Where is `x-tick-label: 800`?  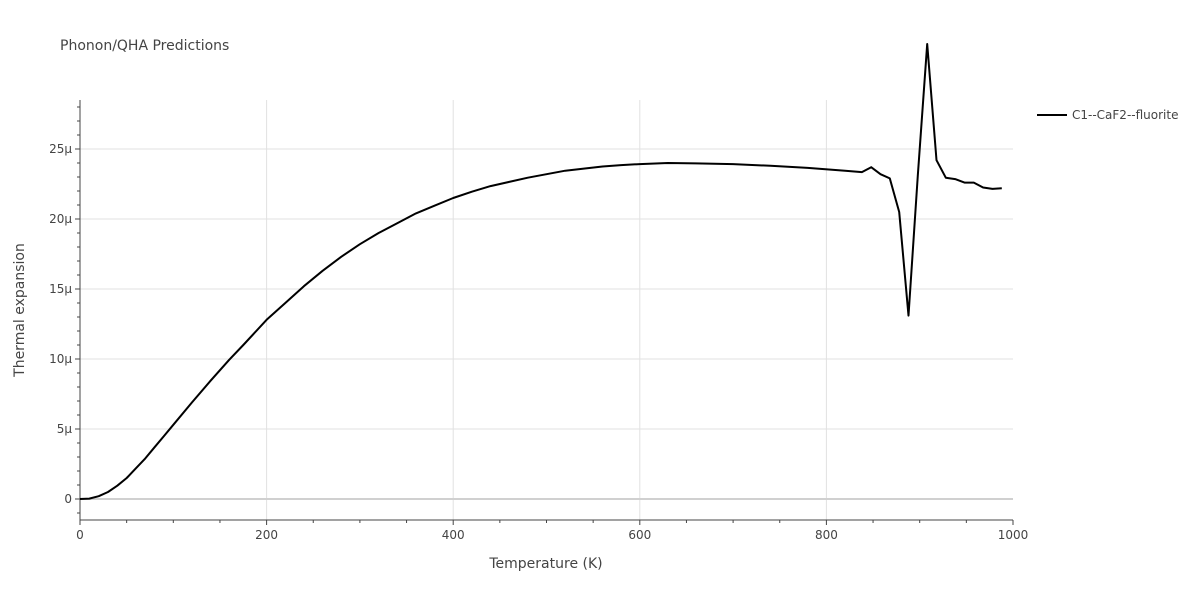 x-tick-label: 800 is located at coordinates (826, 535).